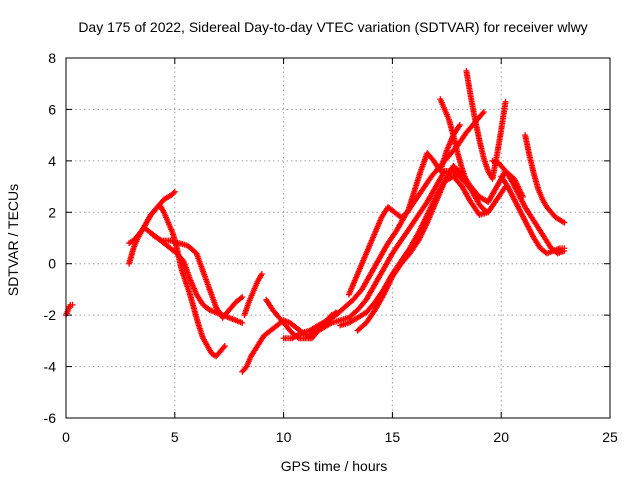  I want to click on y-tick-label: 2, so click(52, 212).